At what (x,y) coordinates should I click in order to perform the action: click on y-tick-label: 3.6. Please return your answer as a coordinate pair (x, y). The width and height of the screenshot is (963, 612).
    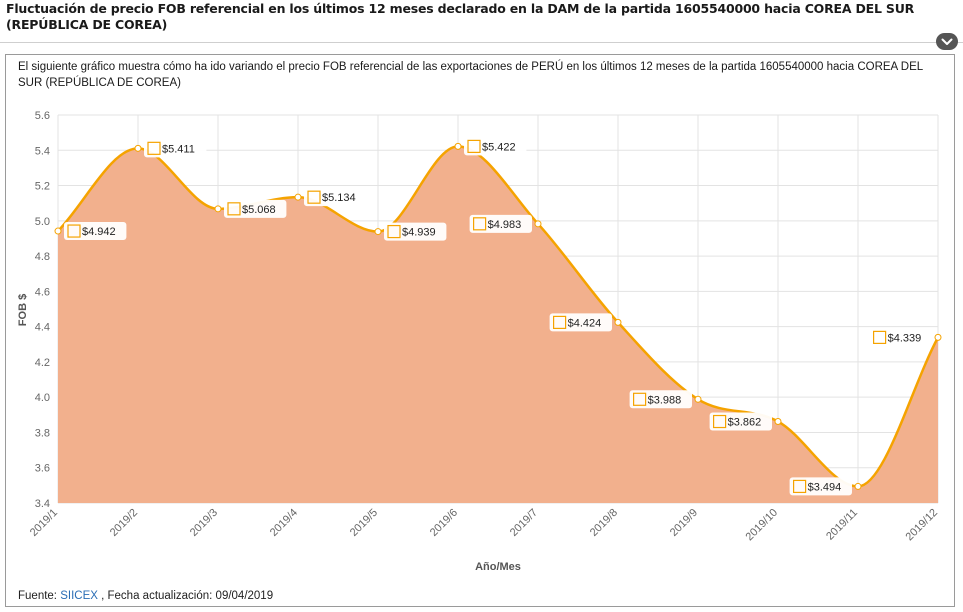
    Looking at the image, I should click on (42, 469).